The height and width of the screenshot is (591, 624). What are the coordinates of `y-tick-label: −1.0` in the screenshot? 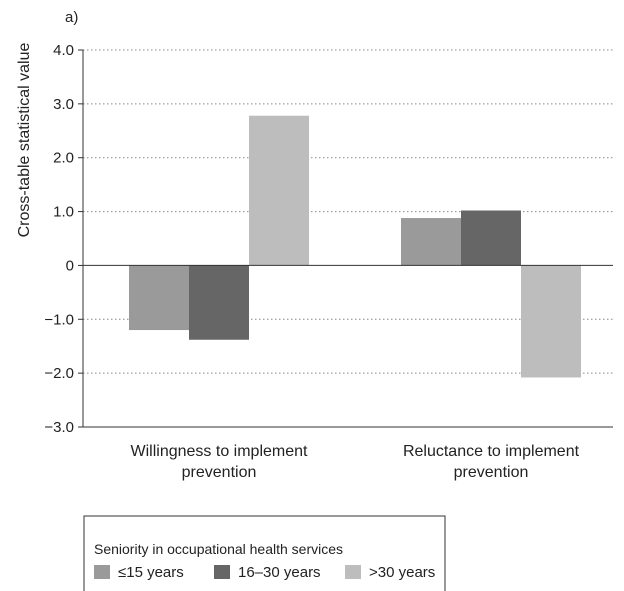 It's located at (59, 319).